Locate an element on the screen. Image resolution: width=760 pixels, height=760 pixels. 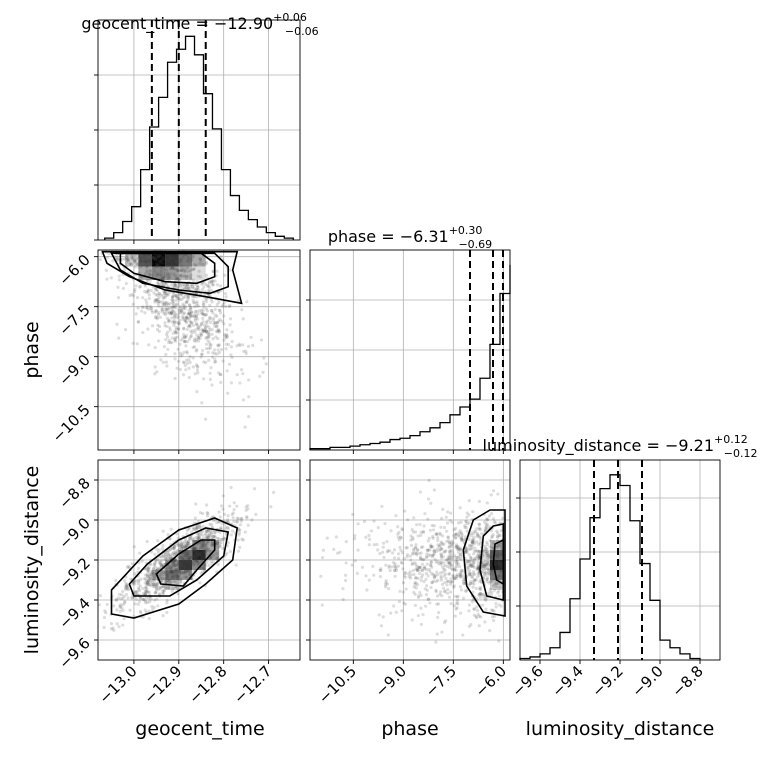
density-cell is located at coordinates (185, 555).